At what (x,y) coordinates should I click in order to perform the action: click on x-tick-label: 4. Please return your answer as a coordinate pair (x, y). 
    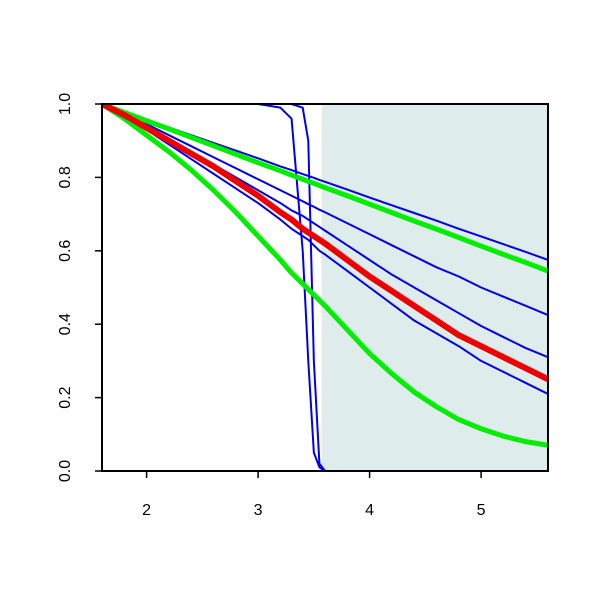
    Looking at the image, I should click on (369, 510).